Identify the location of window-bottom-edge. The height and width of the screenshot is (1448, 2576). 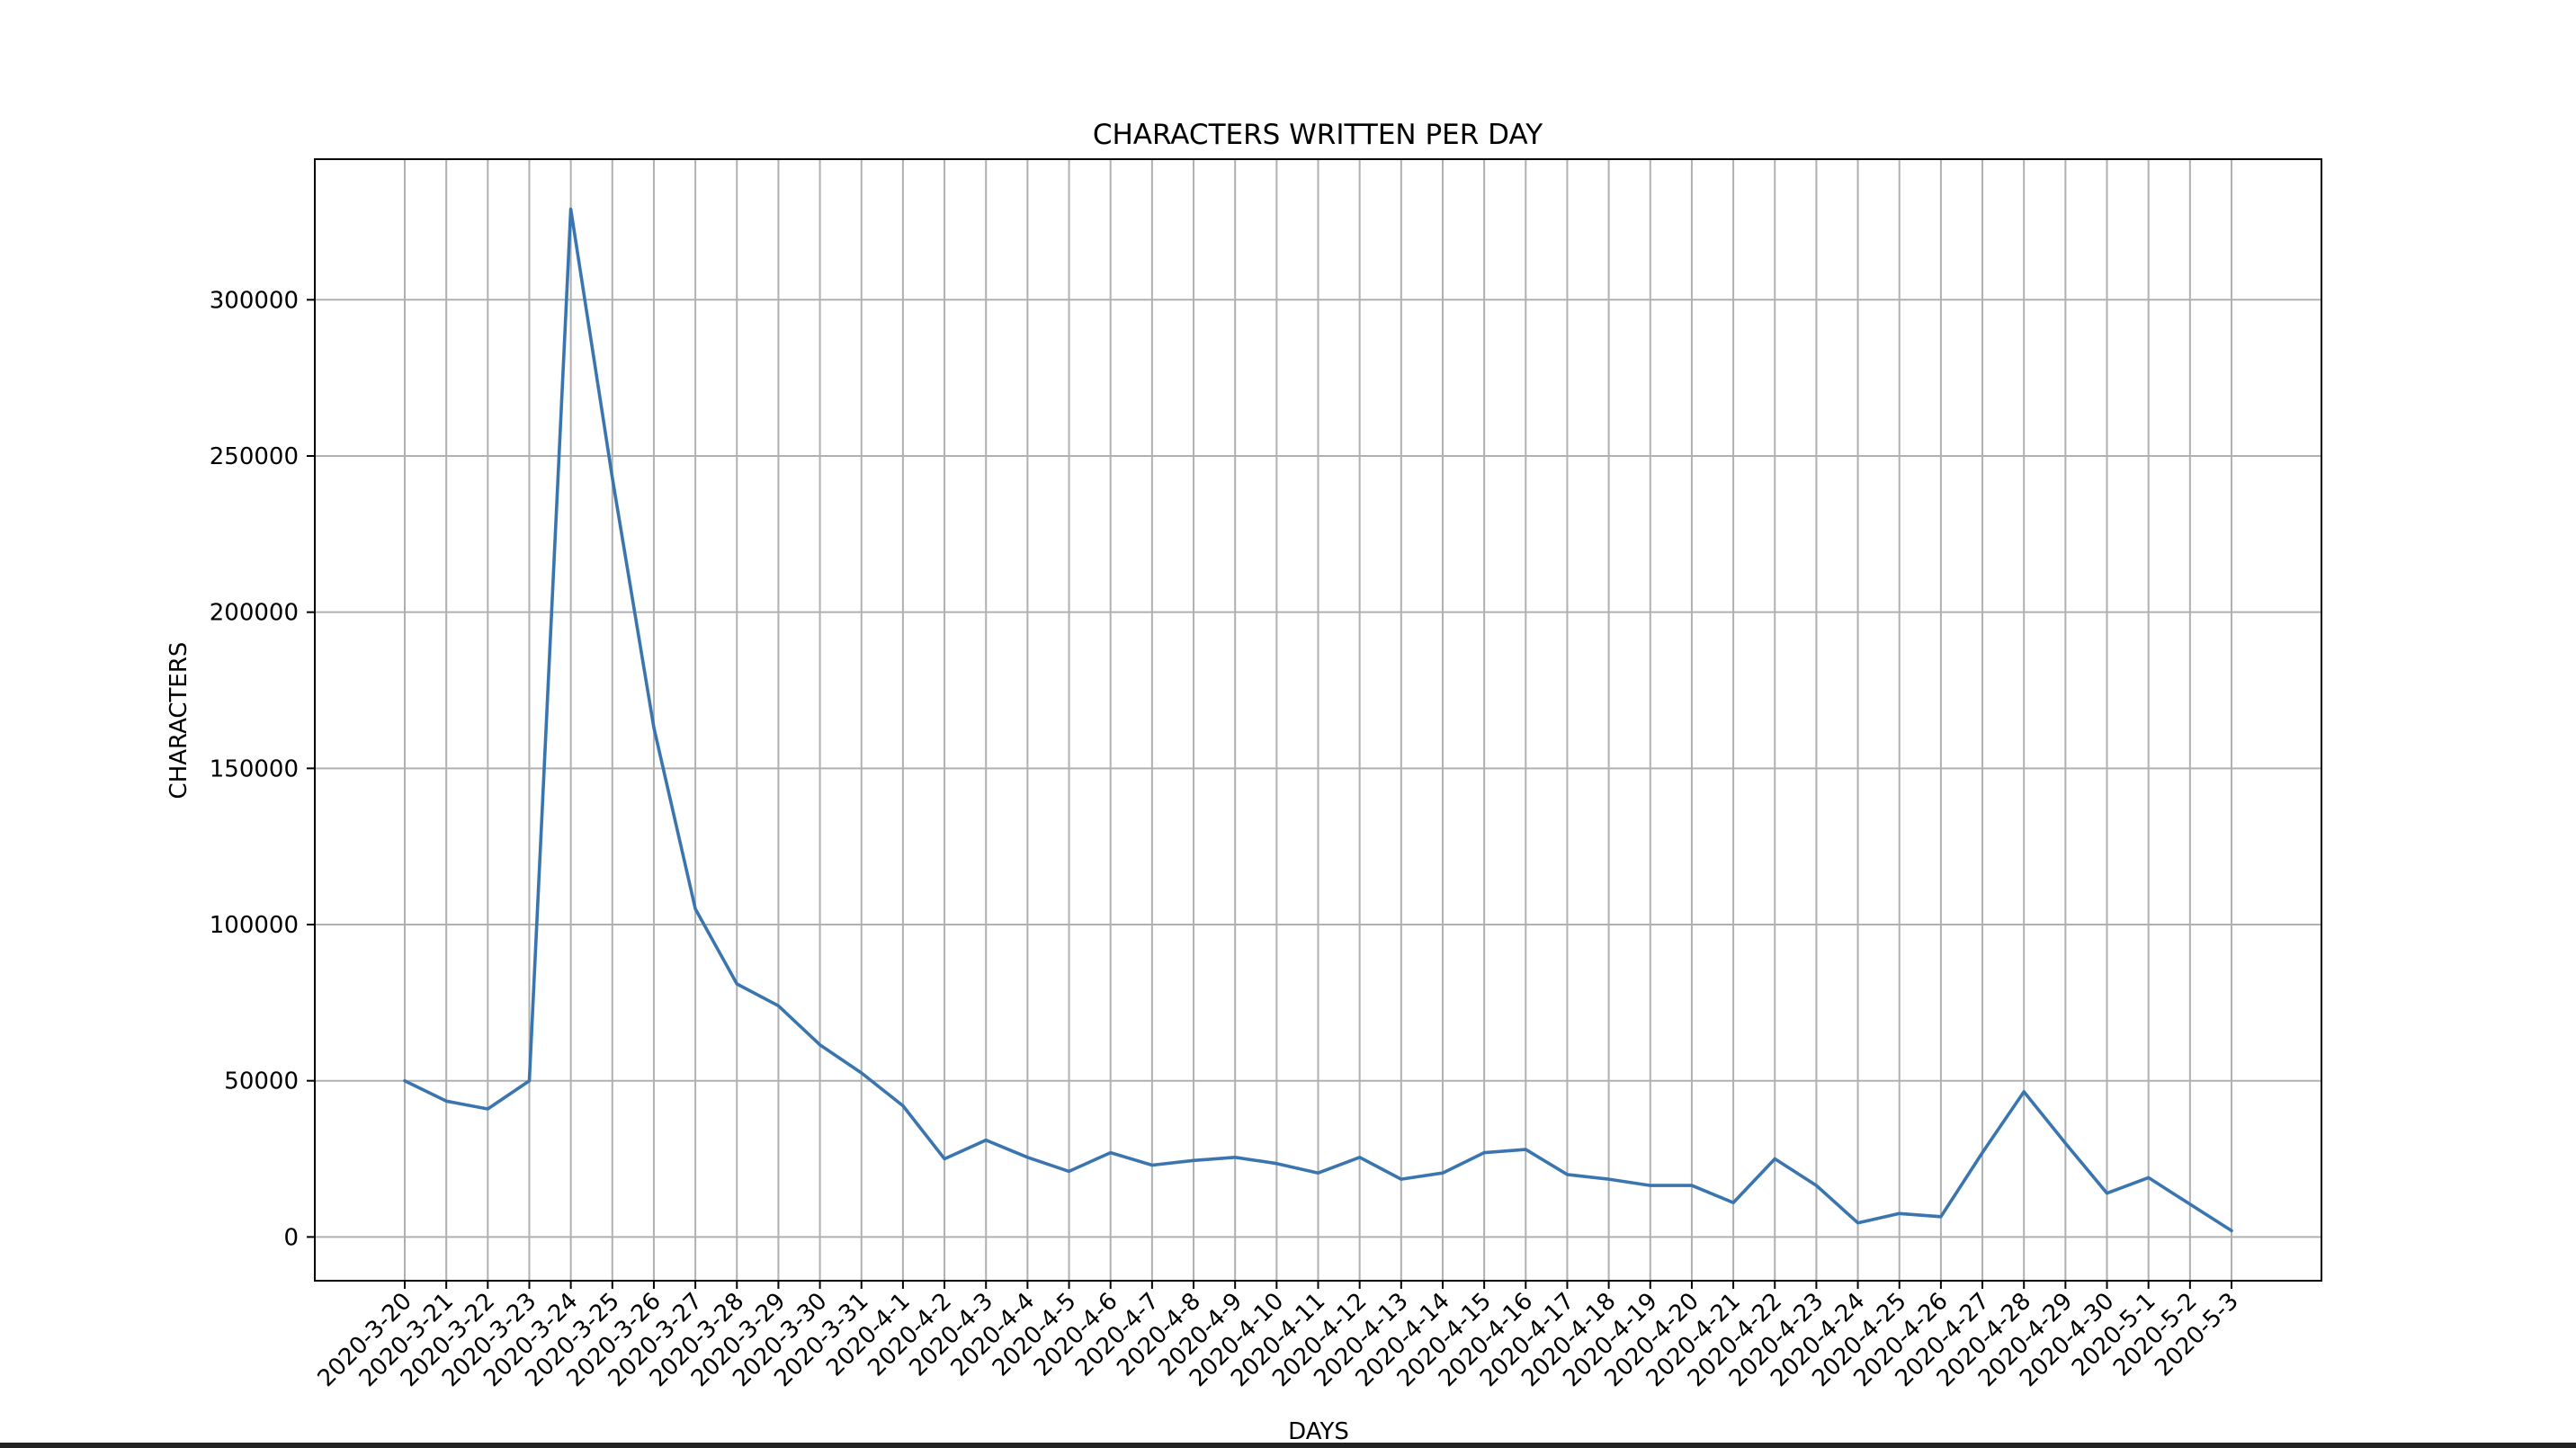
(1288, 1445).